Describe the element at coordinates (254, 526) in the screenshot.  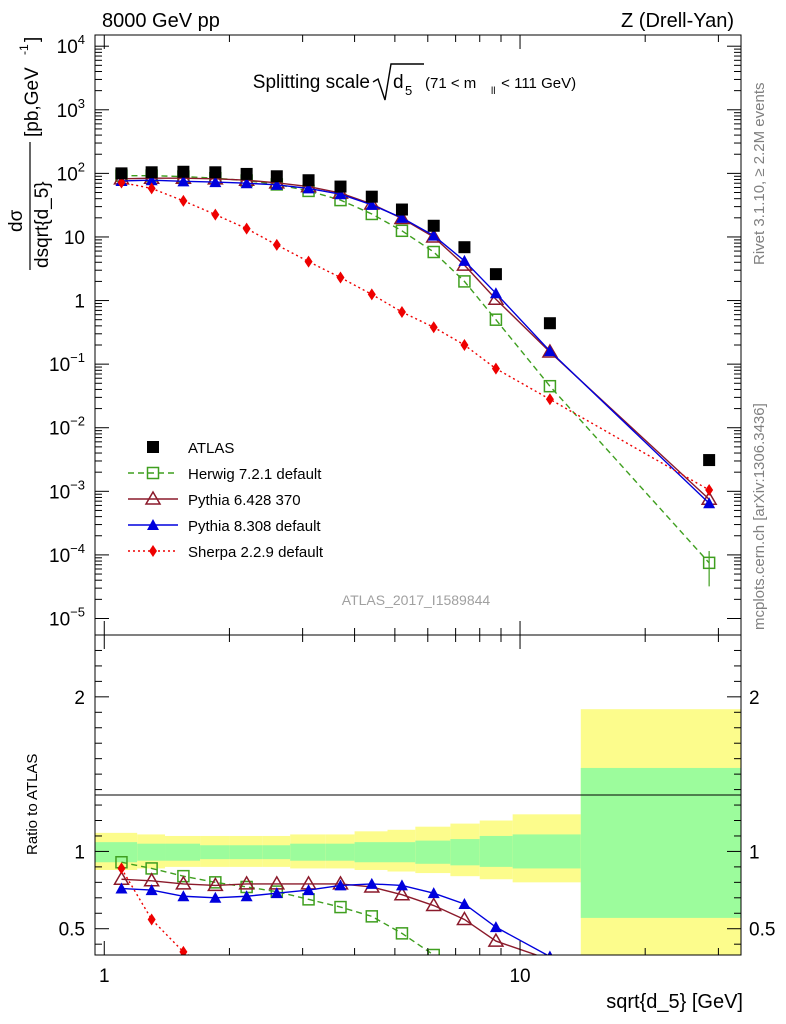
I see `legend-label: Pythia 8.308 default` at that location.